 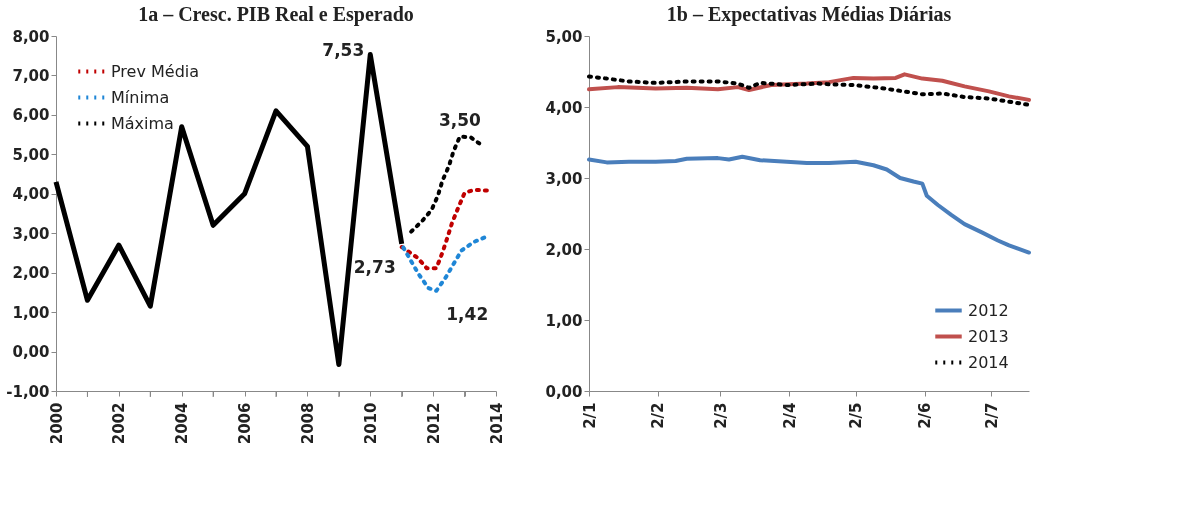 What do you see at coordinates (56, 423) in the screenshot?
I see `x-tick-label: 2000` at bounding box center [56, 423].